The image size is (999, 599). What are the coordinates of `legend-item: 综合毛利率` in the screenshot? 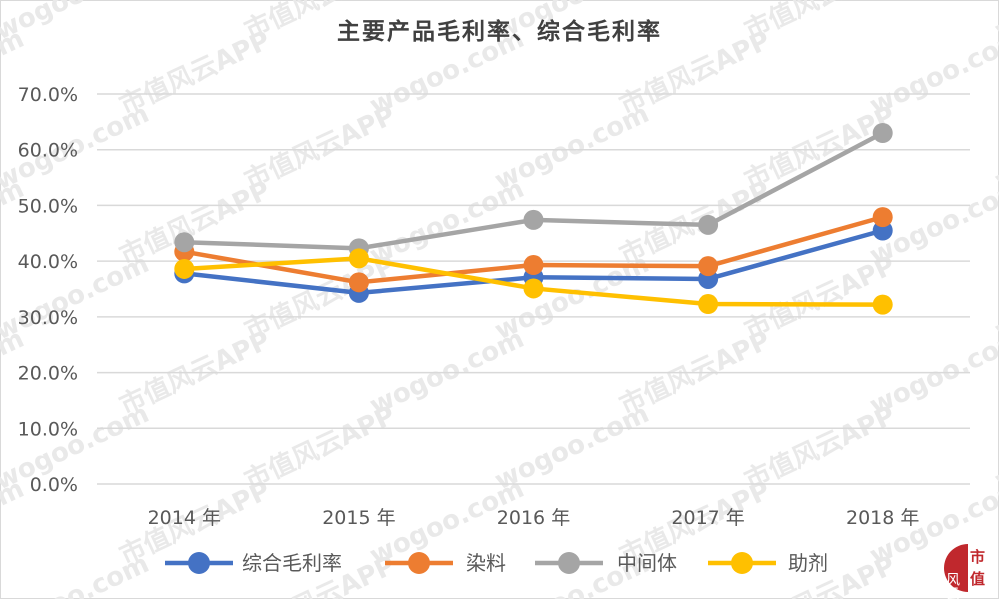 It's located at (253, 563).